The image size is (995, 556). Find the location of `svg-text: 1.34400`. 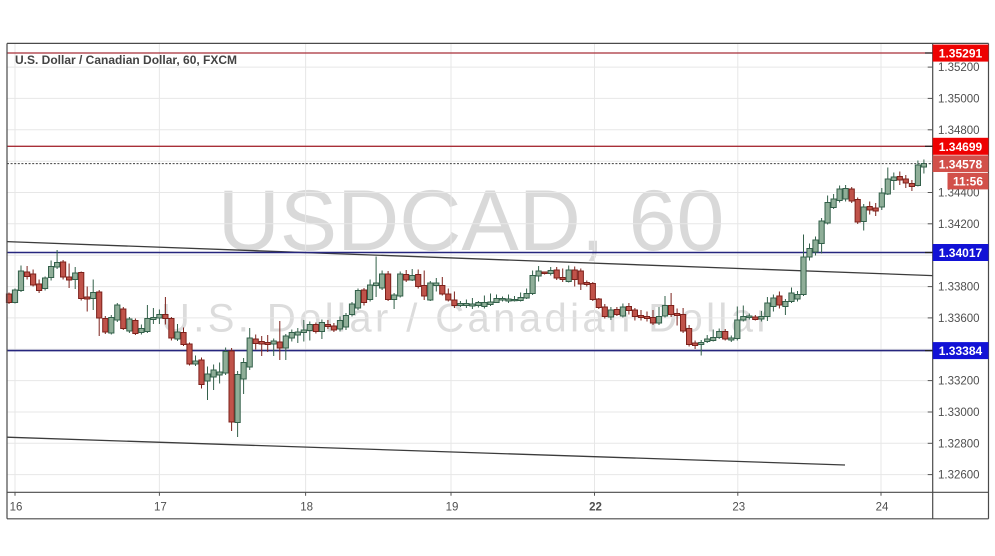

svg-text: 1.34400 is located at coordinates (959, 194).